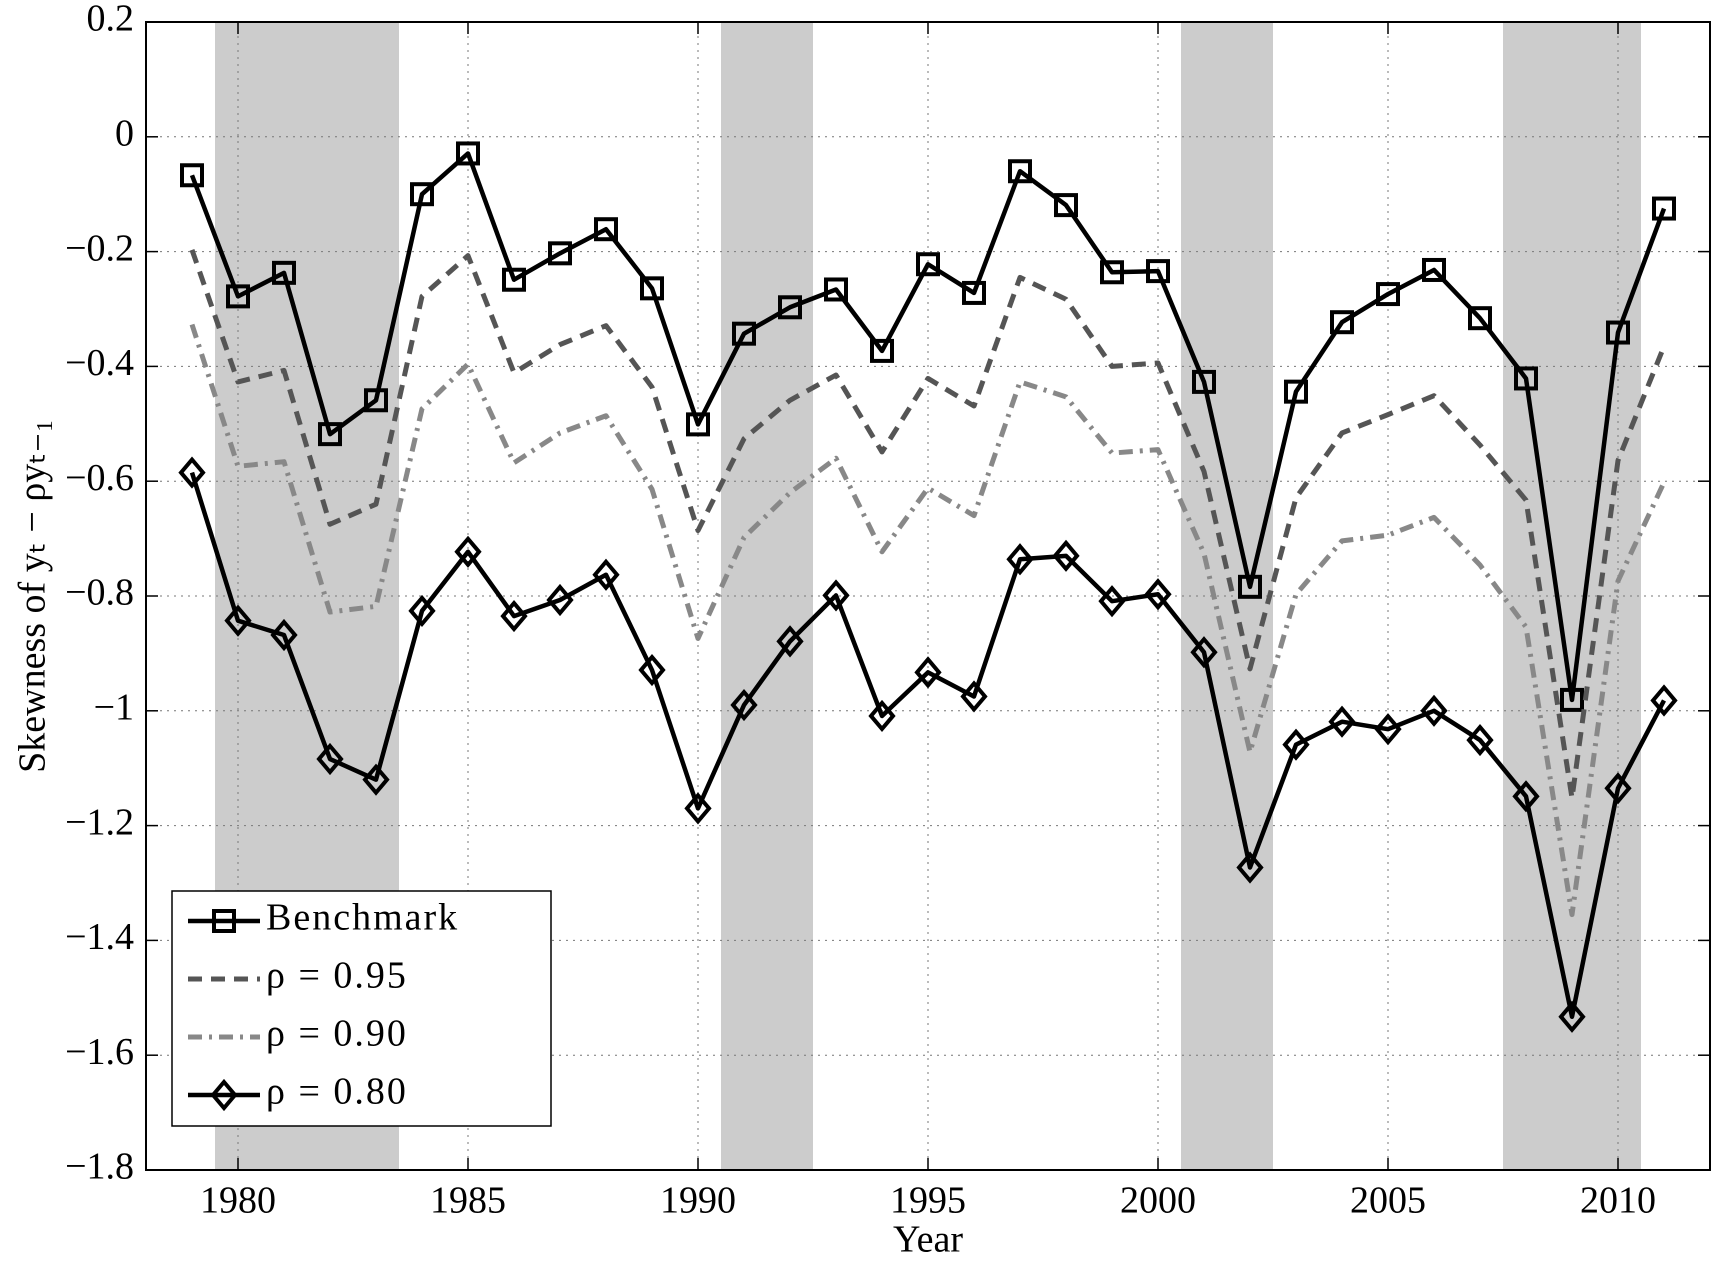 The image size is (1719, 1265). I want to click on y-tick-label: −1, so click(114, 708).